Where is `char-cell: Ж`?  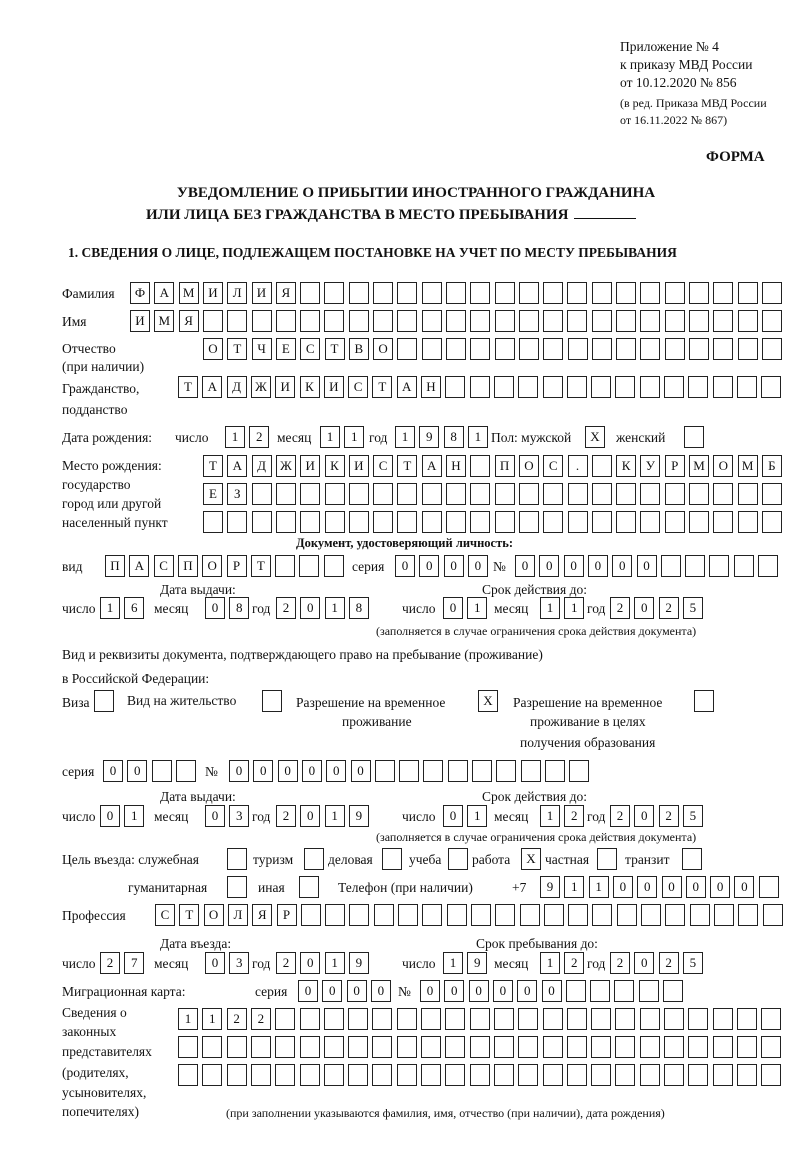 char-cell: Ж is located at coordinates (260, 387).